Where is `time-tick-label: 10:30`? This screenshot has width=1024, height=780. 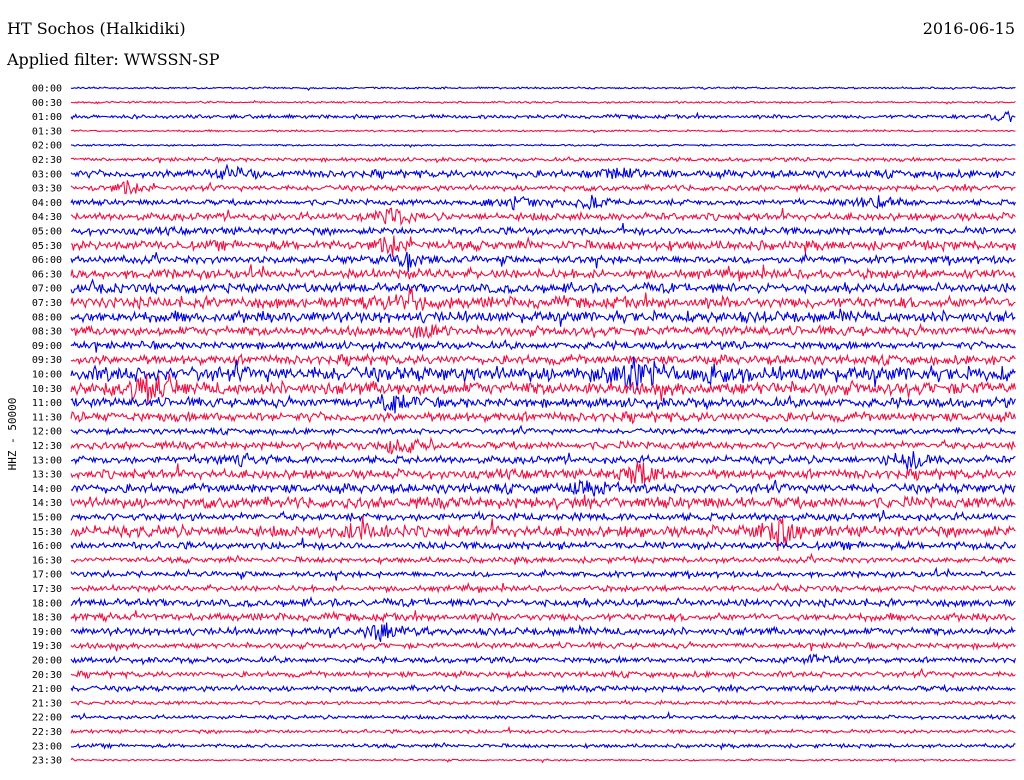 time-tick-label: 10:30 is located at coordinates (47, 389).